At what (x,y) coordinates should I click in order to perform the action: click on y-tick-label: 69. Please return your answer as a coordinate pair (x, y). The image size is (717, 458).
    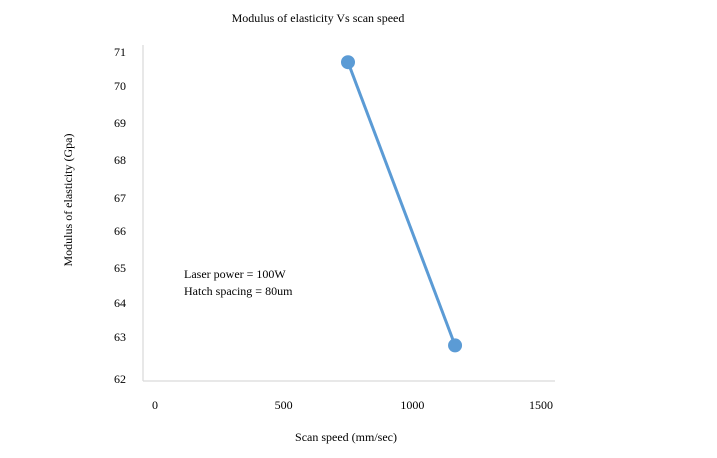
    Looking at the image, I should click on (120, 123).